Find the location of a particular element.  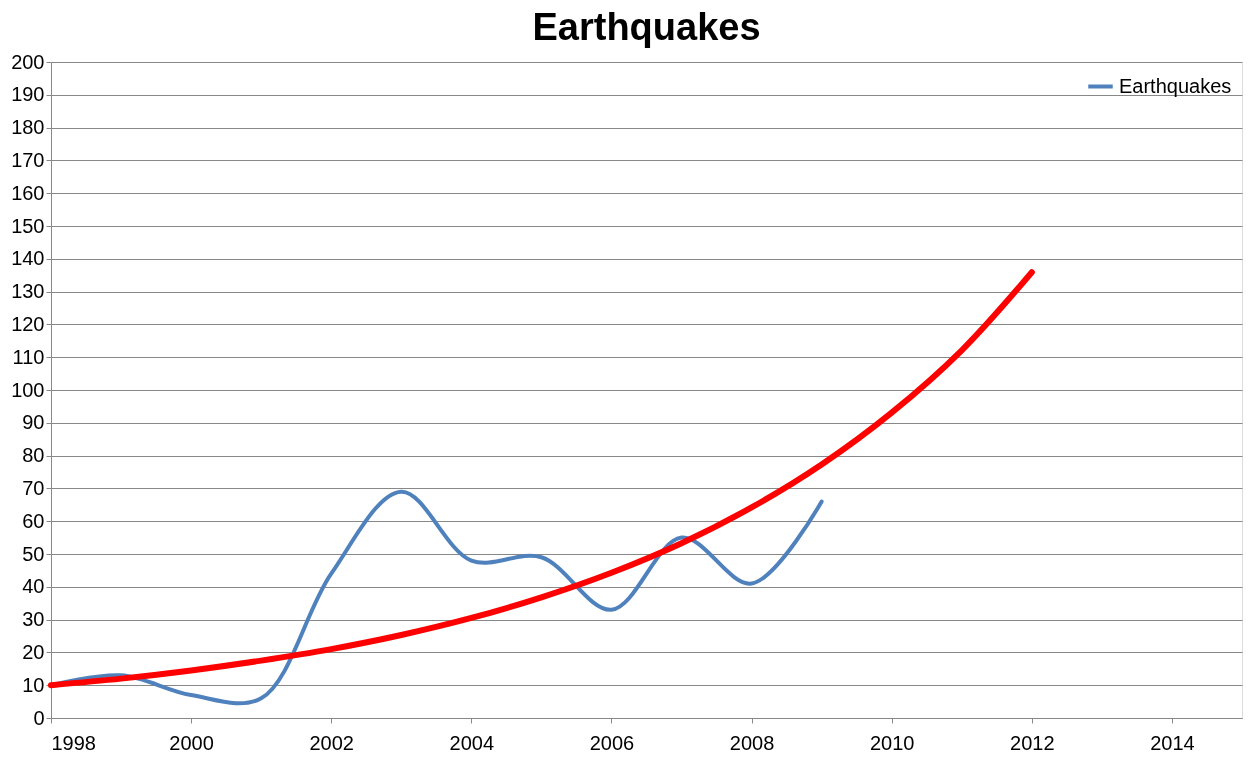

y-tick-label: 80 is located at coordinates (33, 455).